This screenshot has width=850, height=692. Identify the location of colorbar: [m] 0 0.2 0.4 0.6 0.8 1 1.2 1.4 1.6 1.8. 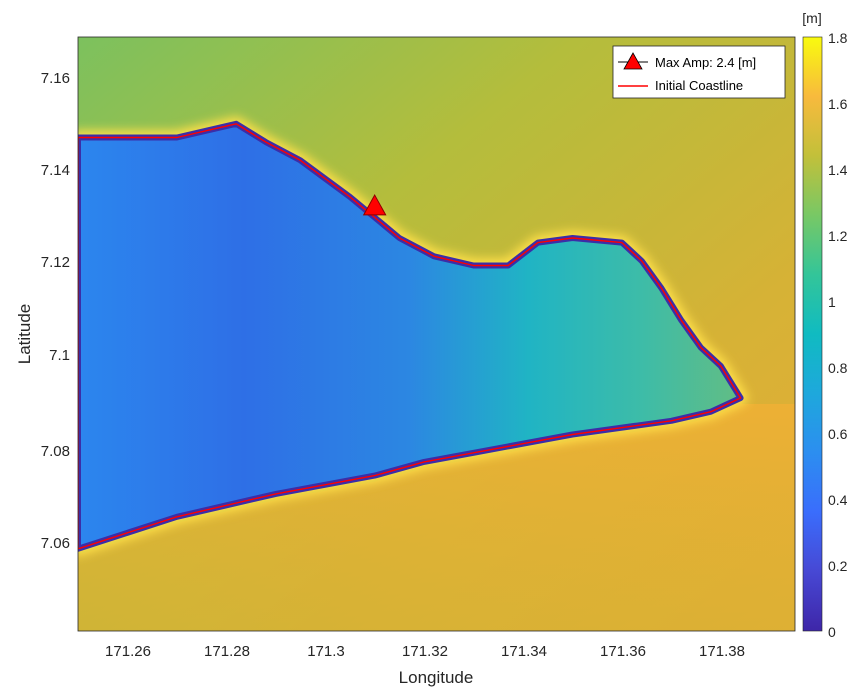
(824, 325).